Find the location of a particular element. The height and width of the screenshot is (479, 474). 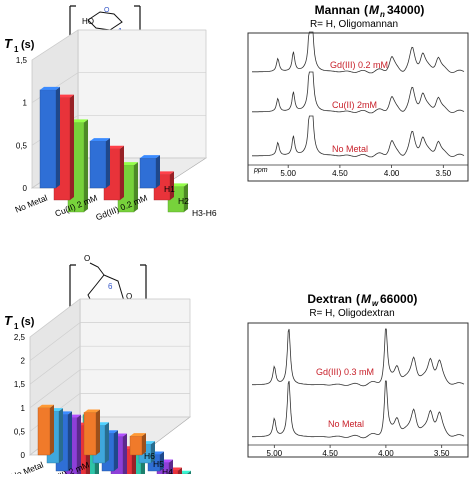

chart1-ylabel-t: T is located at coordinates (8, 43).